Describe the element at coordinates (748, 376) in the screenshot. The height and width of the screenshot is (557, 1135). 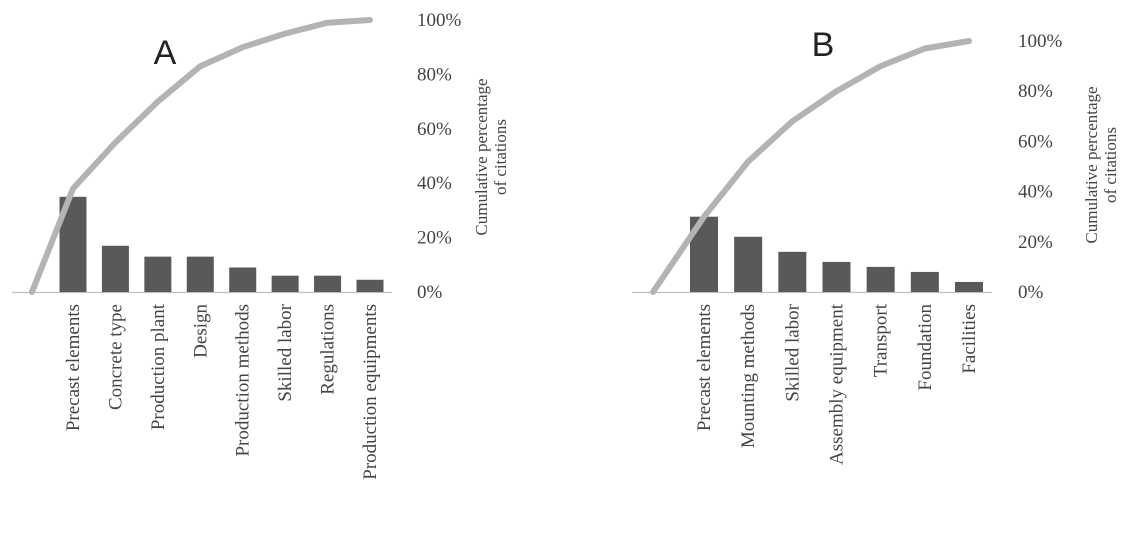
I see `category-label: Mounting methods` at that location.